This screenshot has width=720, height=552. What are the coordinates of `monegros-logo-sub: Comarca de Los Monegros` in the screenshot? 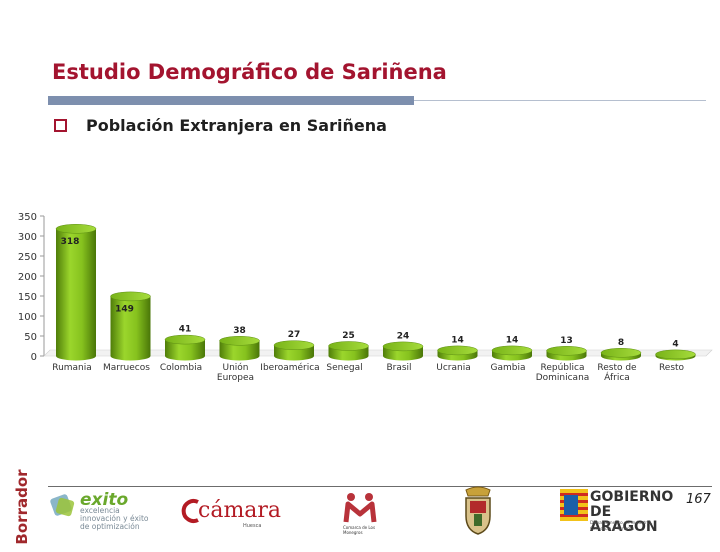 It's located at (359, 530).